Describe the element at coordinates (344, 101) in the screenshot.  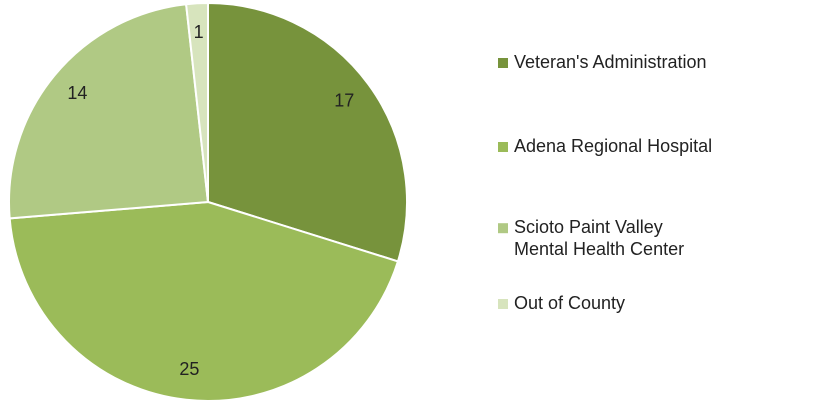
I see `data-label: 17` at that location.